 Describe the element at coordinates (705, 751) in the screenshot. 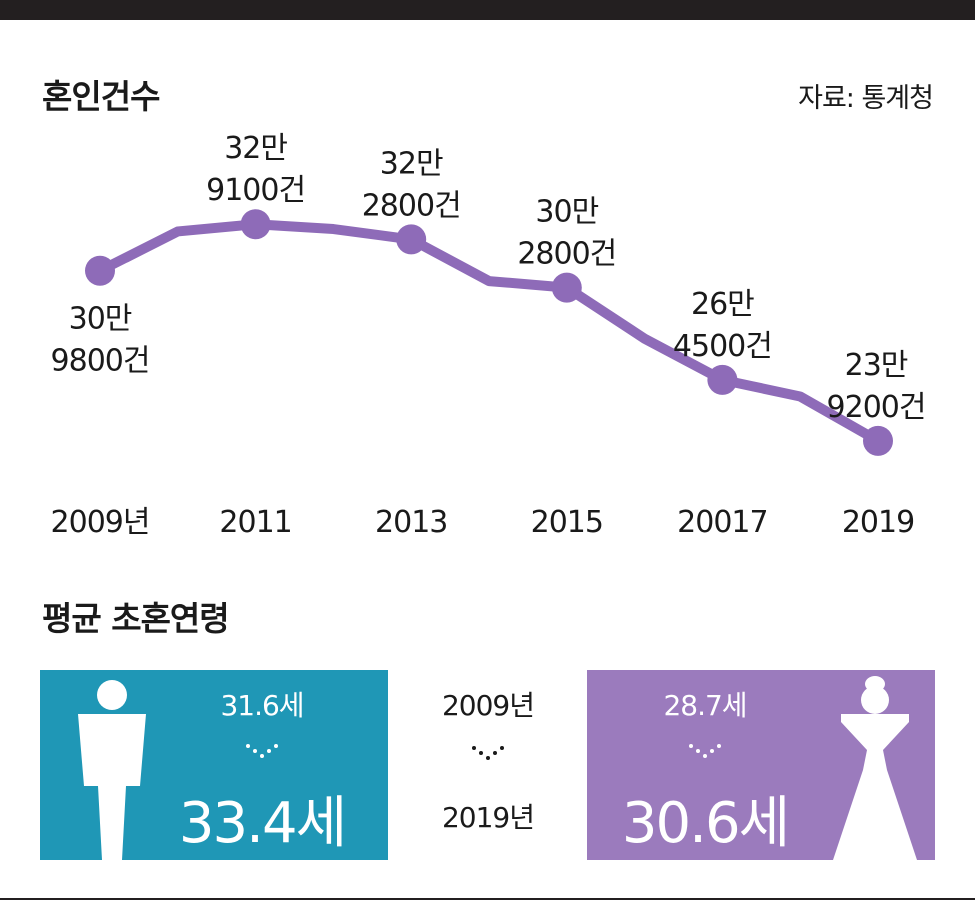

I see `female-arrow-dots` at that location.